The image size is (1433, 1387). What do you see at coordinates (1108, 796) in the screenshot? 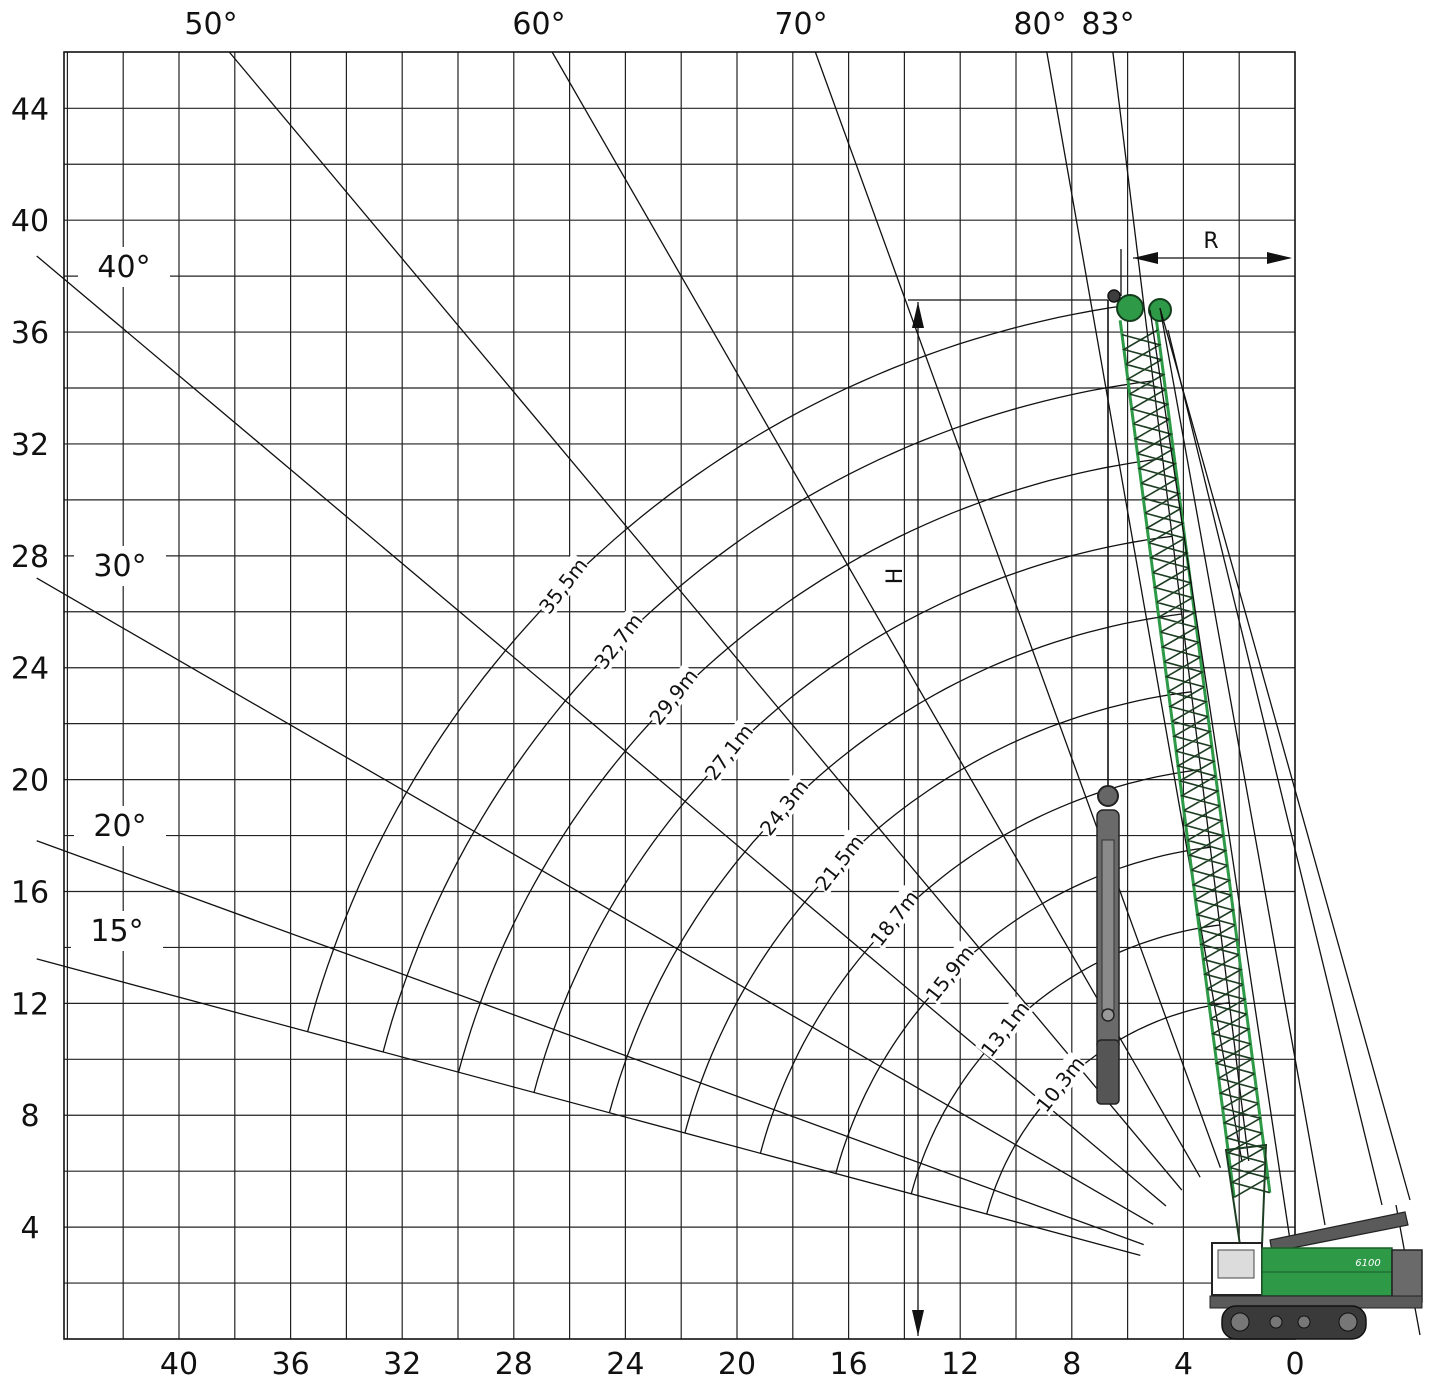
I see `hook-sheave-top` at bounding box center [1108, 796].